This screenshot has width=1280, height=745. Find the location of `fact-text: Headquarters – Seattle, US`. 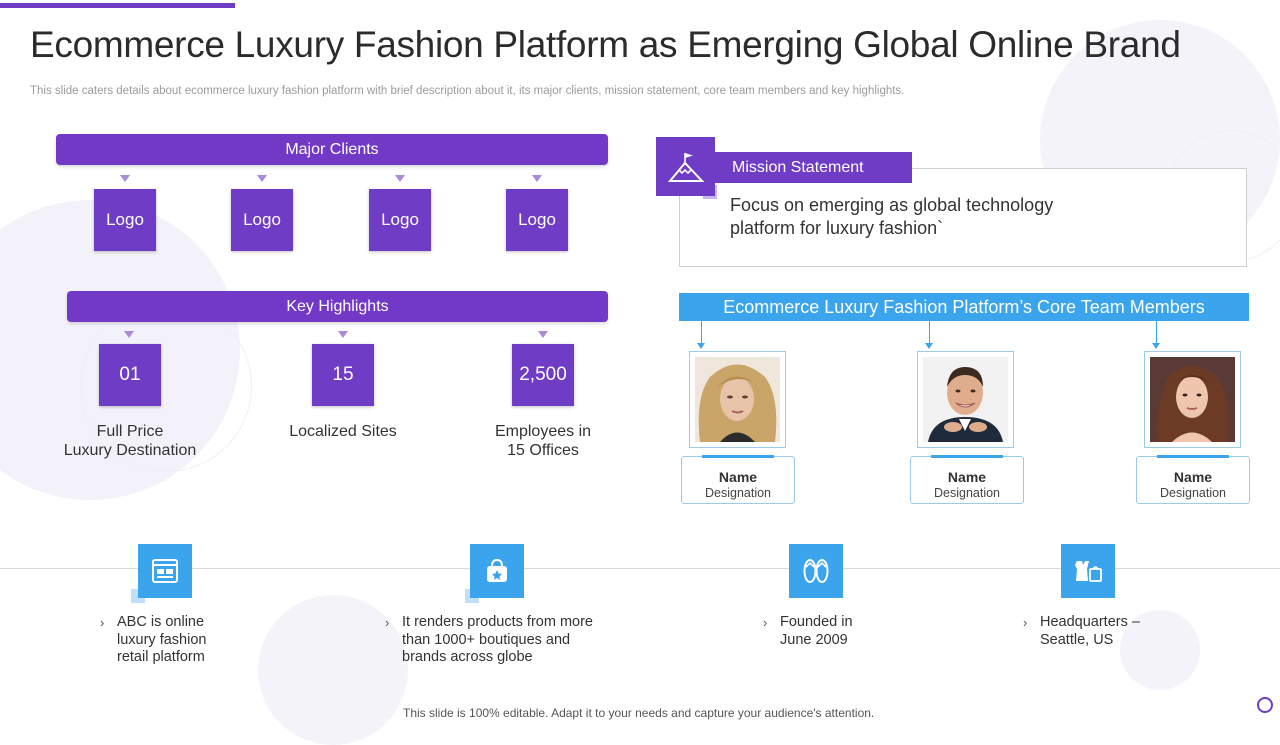

fact-text: Headquarters – Seattle, US is located at coordinates (1090, 631).